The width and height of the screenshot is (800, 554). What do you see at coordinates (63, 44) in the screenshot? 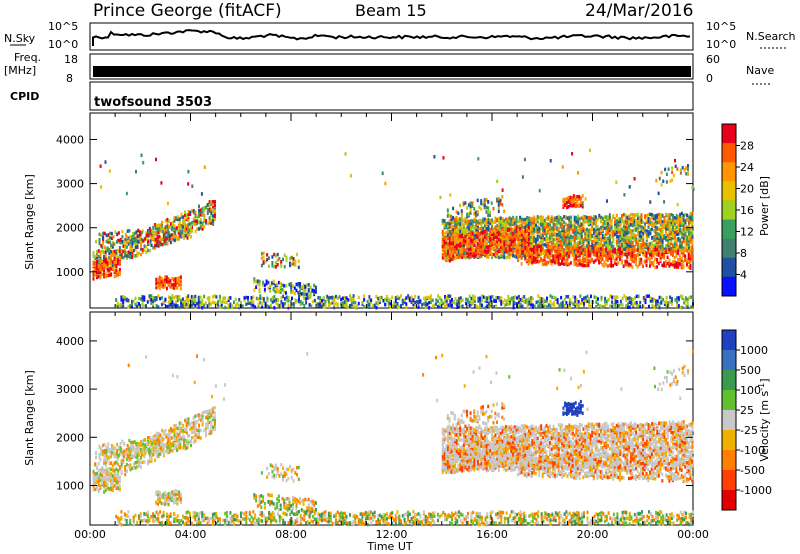
I see `nsky-tick-low: 10^0` at bounding box center [63, 44].